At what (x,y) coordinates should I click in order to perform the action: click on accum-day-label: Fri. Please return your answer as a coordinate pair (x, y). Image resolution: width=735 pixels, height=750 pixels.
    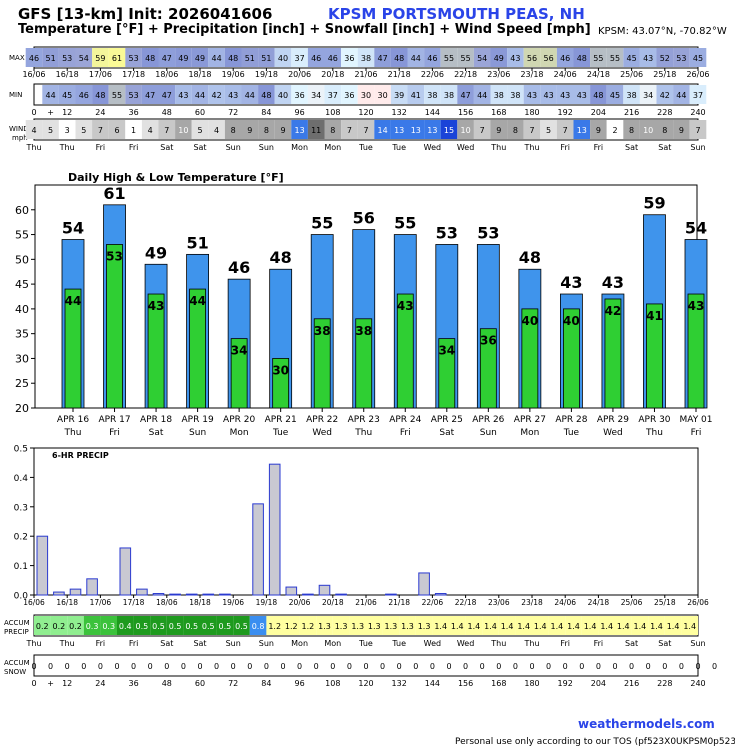
    Looking at the image, I should click on (599, 643).